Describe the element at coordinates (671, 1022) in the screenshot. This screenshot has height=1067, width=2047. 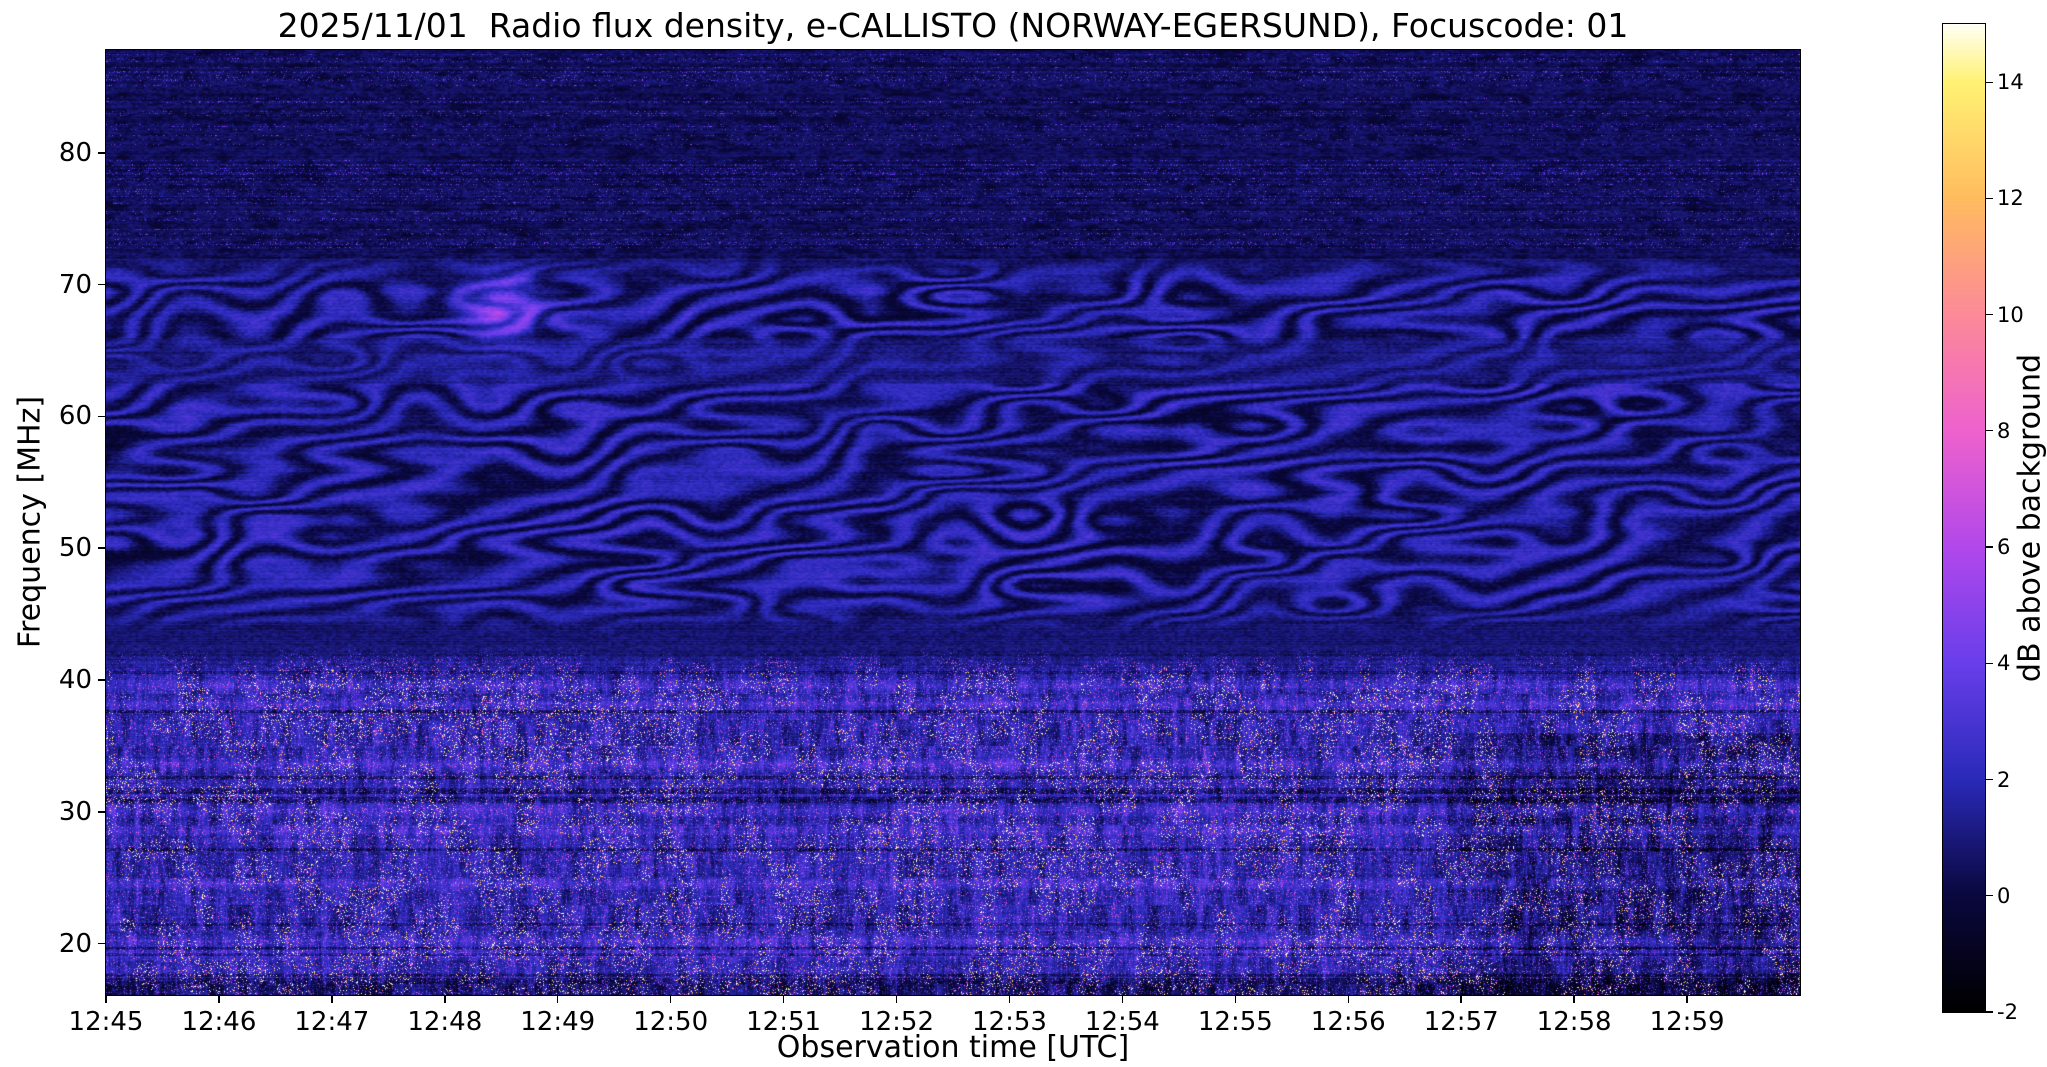
I see `x-tick-label: 12:50` at that location.